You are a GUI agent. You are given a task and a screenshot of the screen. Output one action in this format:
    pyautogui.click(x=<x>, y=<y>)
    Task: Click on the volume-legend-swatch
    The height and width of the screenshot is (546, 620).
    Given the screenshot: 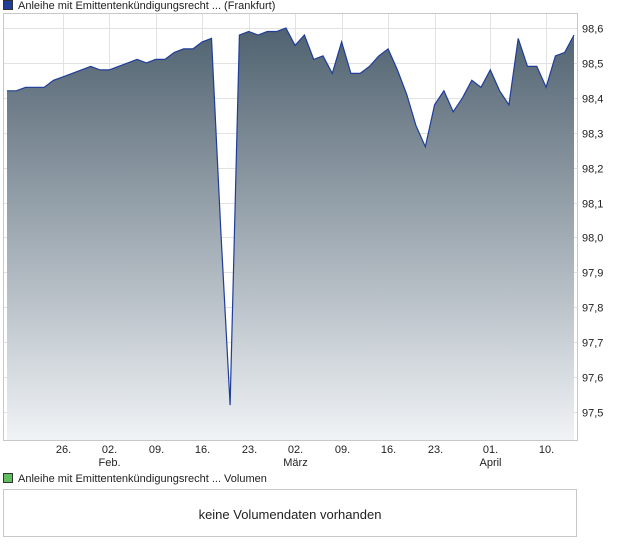 What is the action you would take?
    pyautogui.click(x=8, y=478)
    